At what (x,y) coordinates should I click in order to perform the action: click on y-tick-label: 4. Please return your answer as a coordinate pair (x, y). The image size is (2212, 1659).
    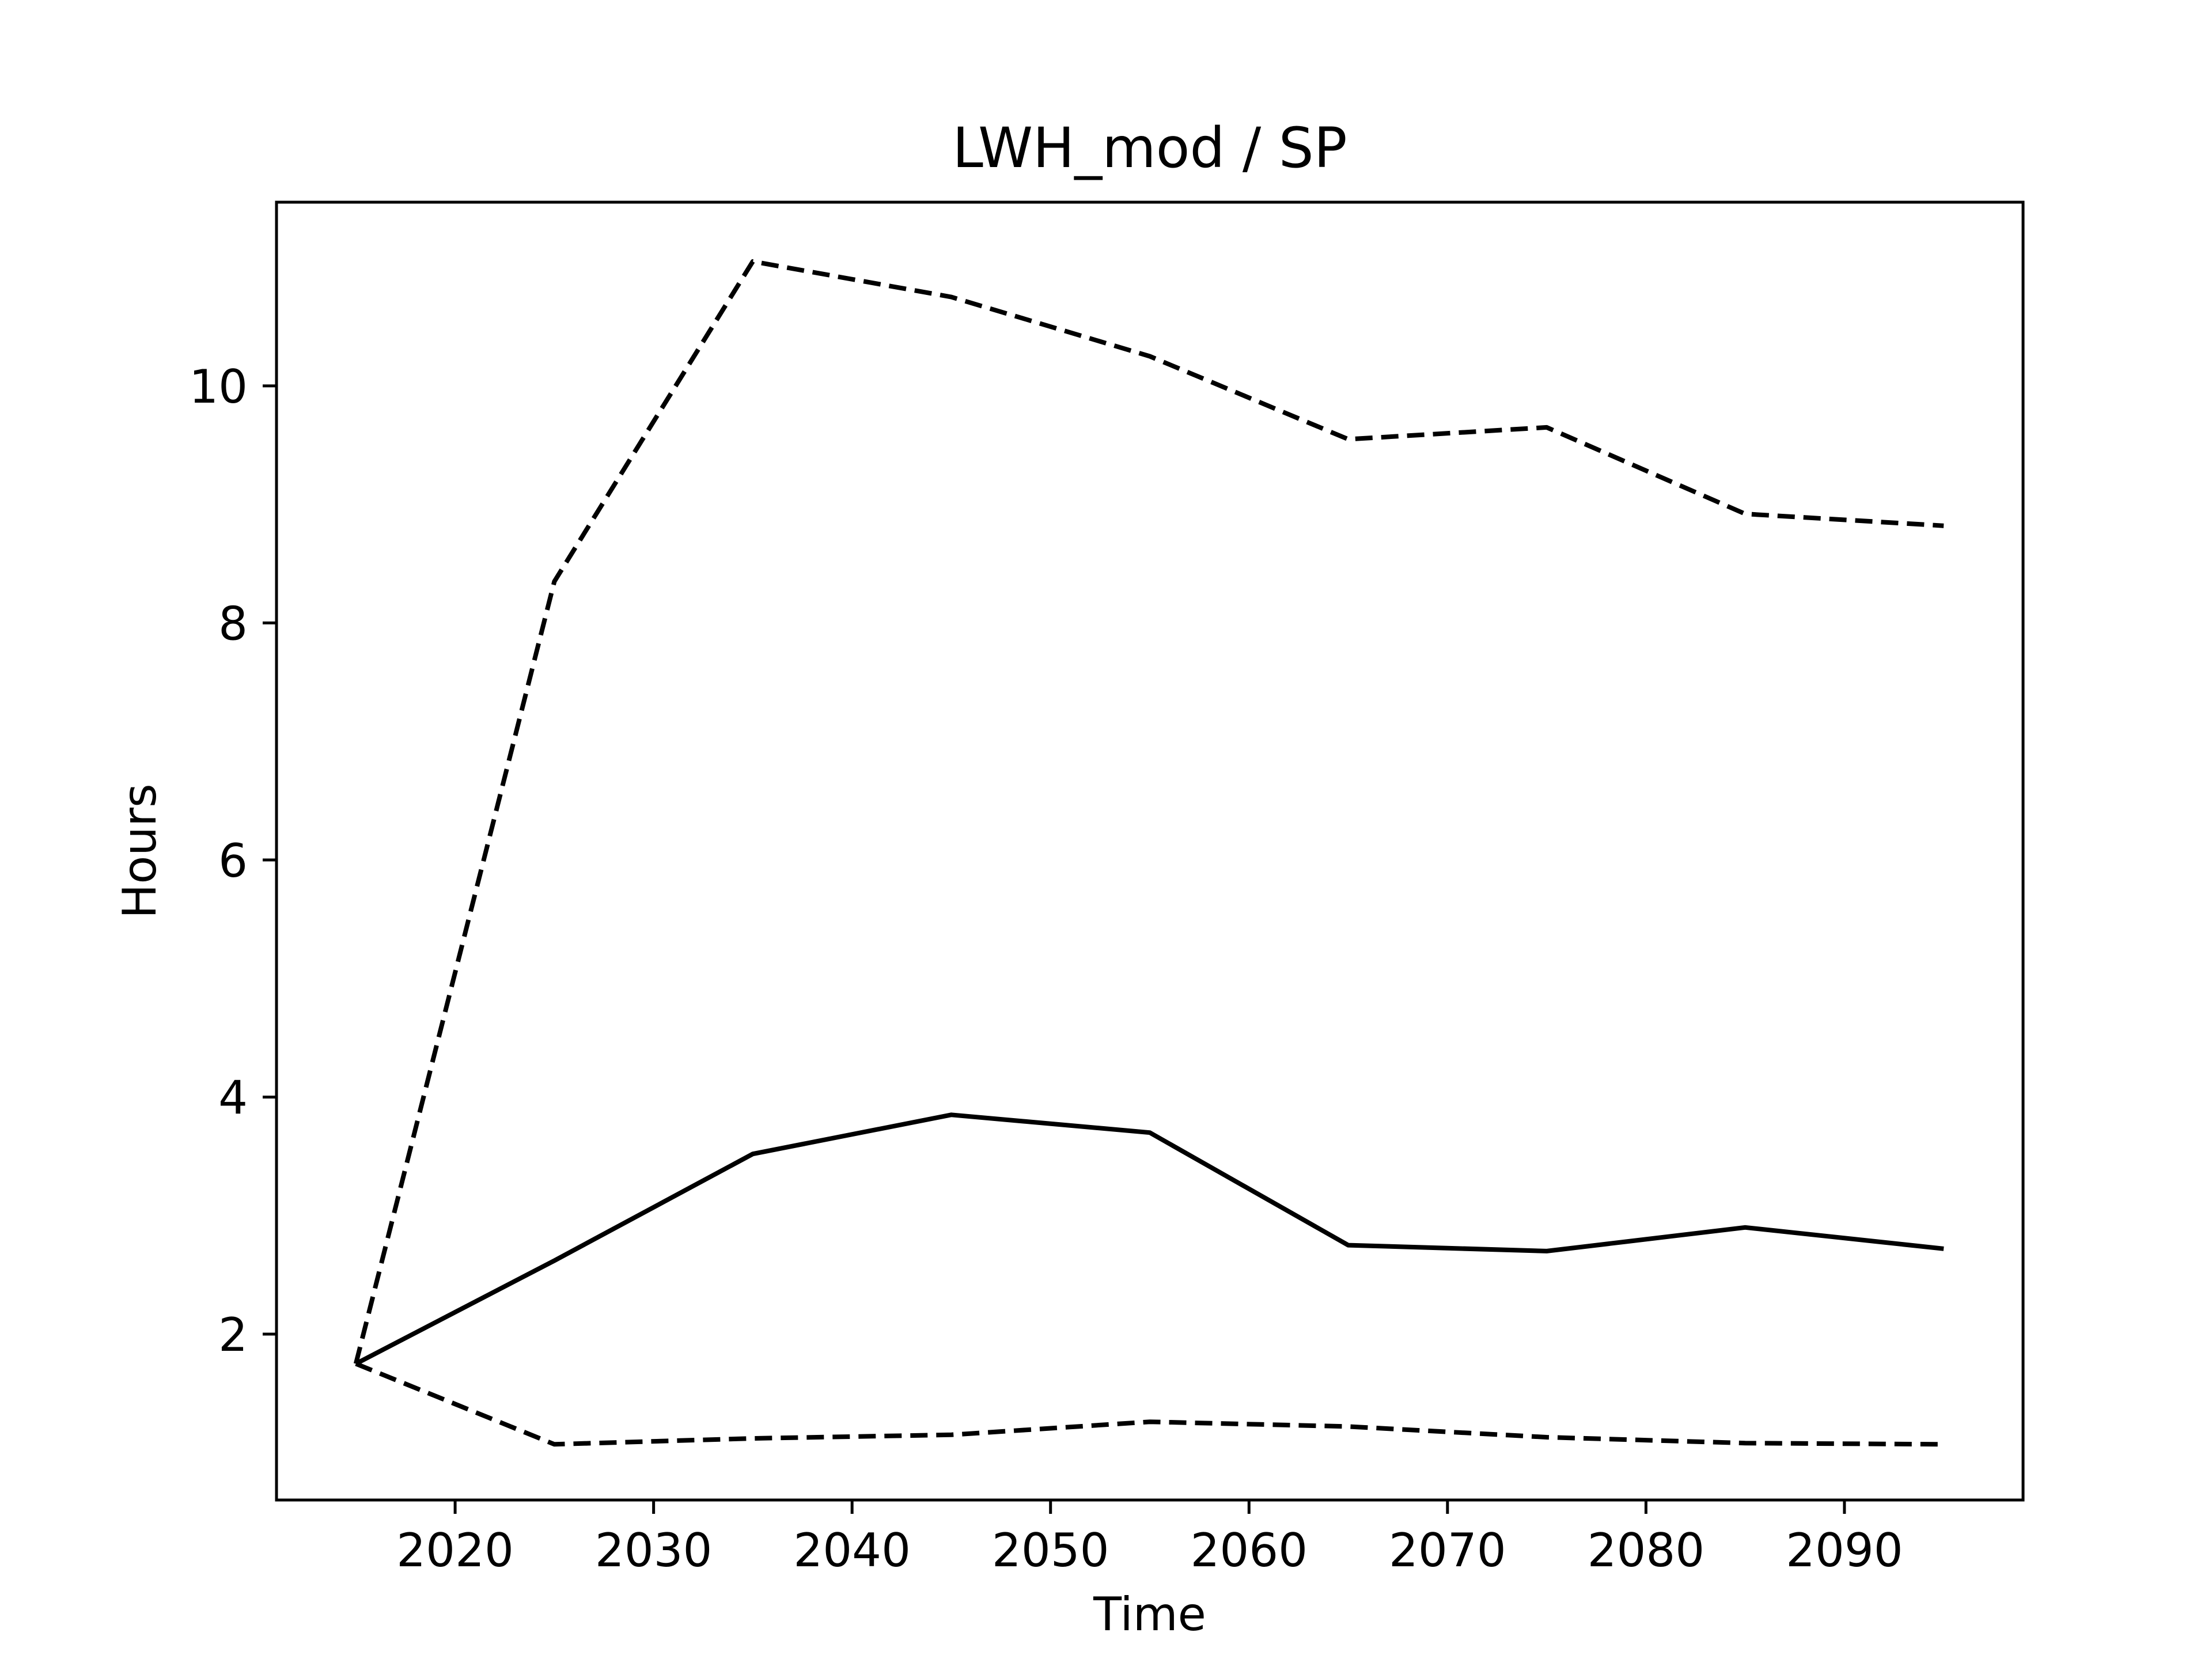
    Looking at the image, I should click on (233, 1097).